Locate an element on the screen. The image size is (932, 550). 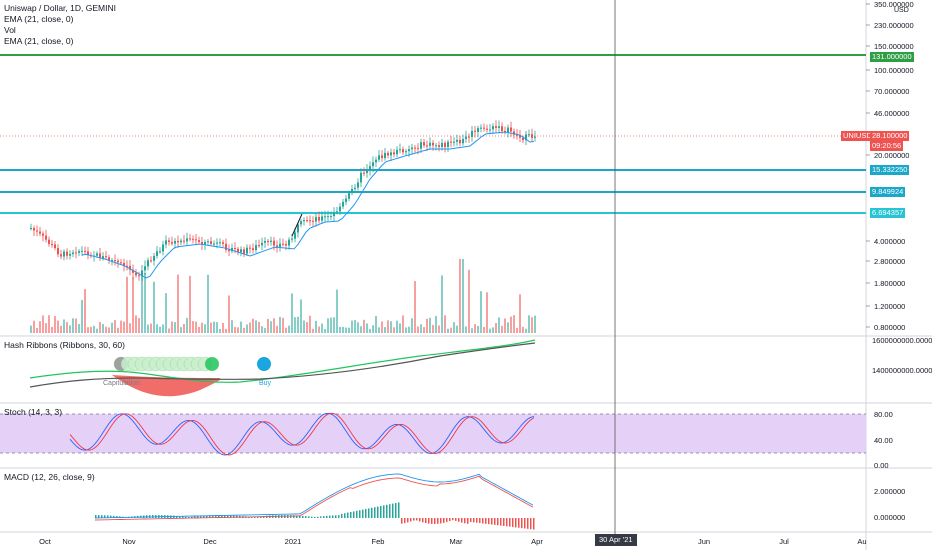
time-tick-label: Jul is located at coordinates (784, 541).